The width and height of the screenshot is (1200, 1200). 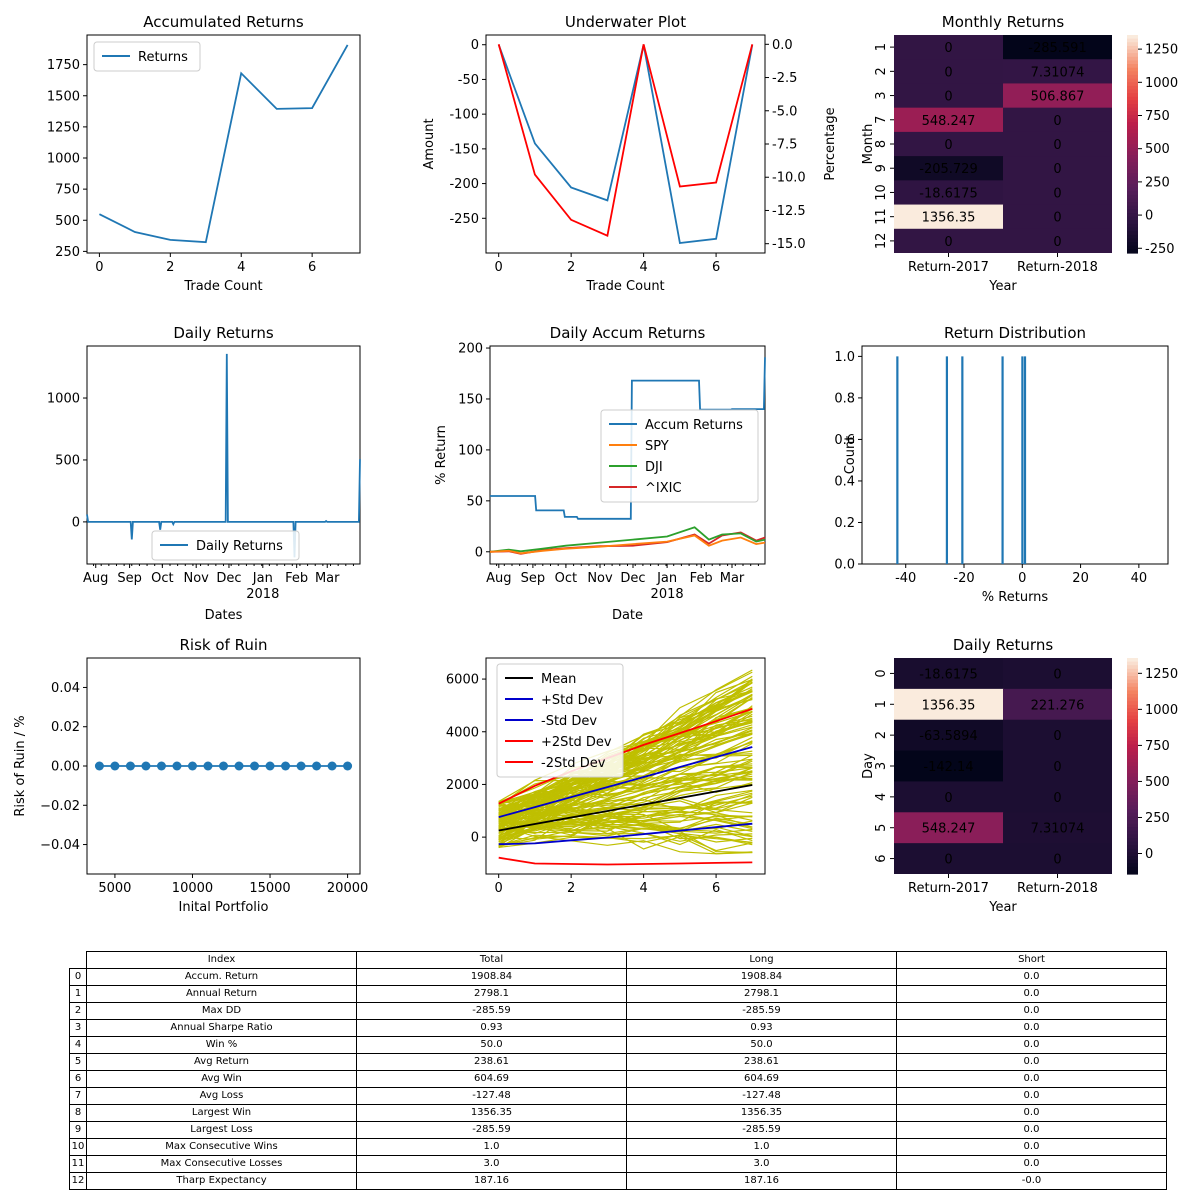 I want to click on monthly-heatmap-cell-label: -18.6175, so click(x=948, y=193).